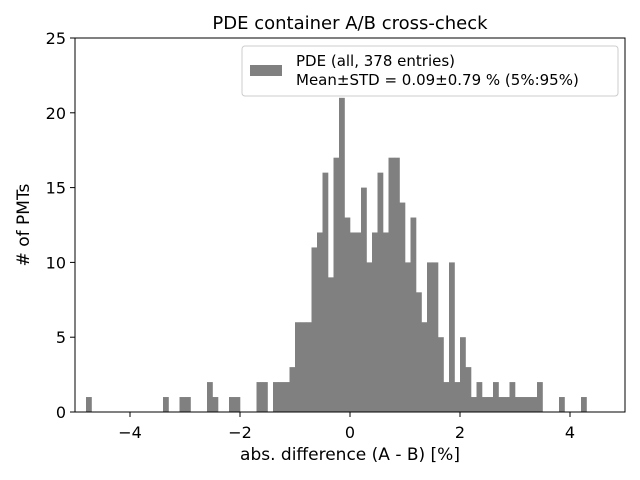 The height and width of the screenshot is (480, 640). What do you see at coordinates (56, 188) in the screenshot?
I see `y-tick-label: 15` at bounding box center [56, 188].